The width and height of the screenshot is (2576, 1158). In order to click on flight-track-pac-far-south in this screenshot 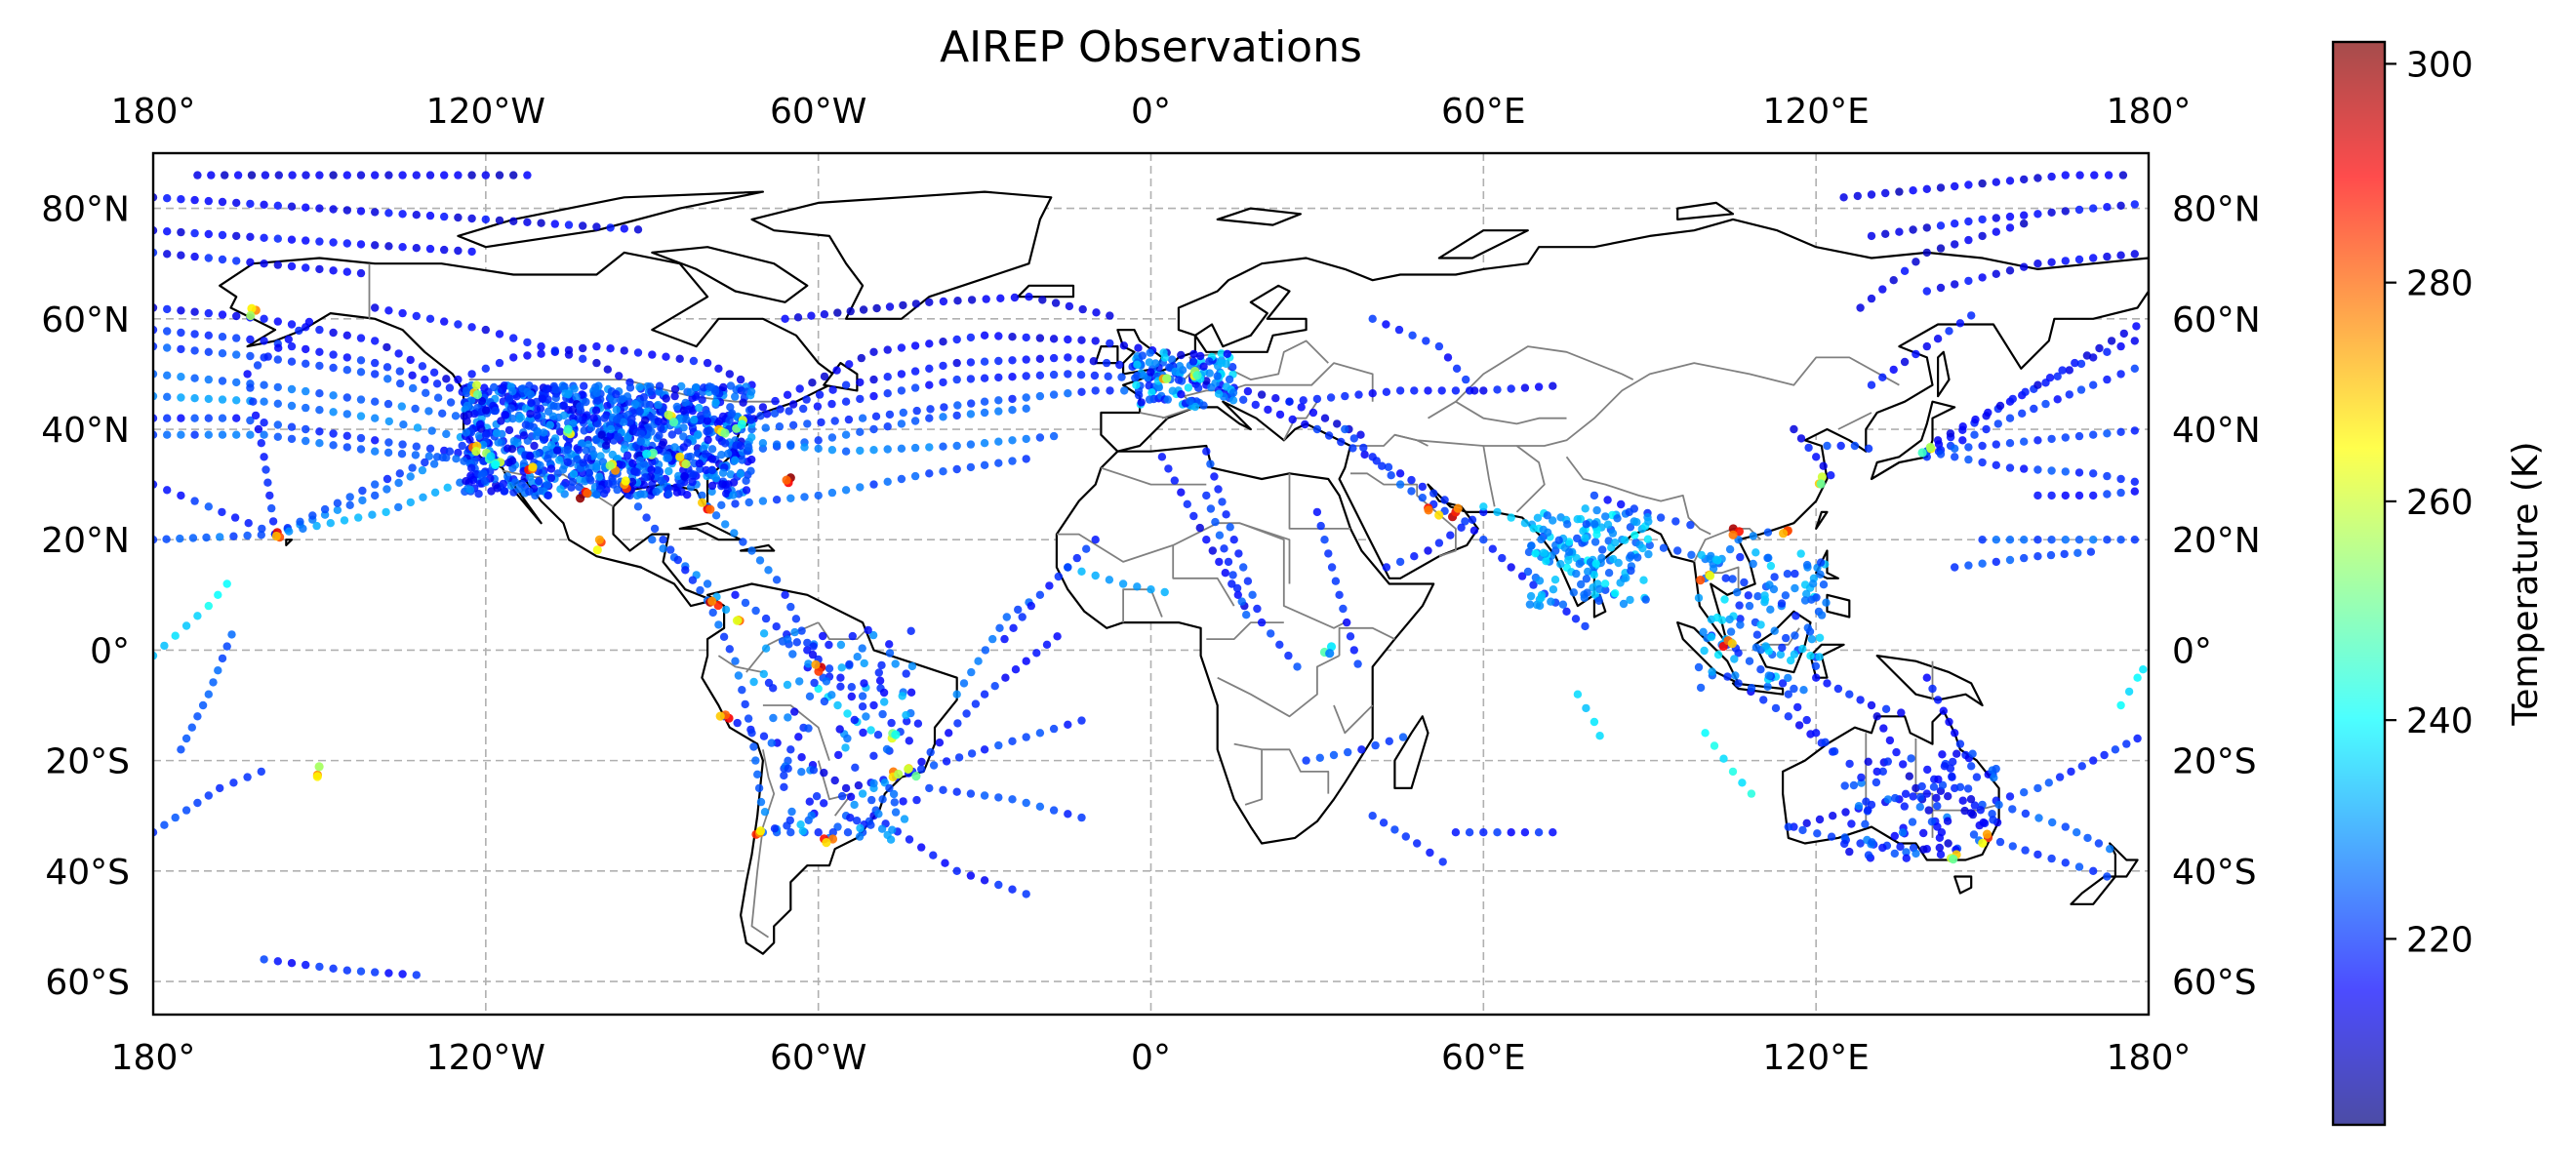, I will do `click(340, 967)`.